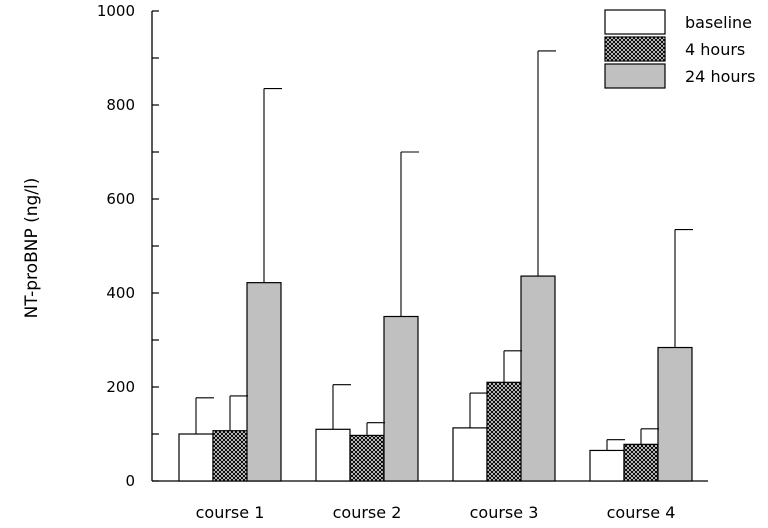  Describe the element at coordinates (715, 49) in the screenshot. I see `legend-label-4-hours: 4 hours` at that location.